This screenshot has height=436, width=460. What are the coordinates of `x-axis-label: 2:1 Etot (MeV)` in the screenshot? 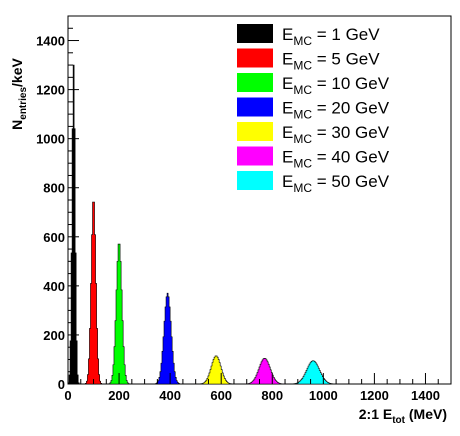 It's located at (403, 416).